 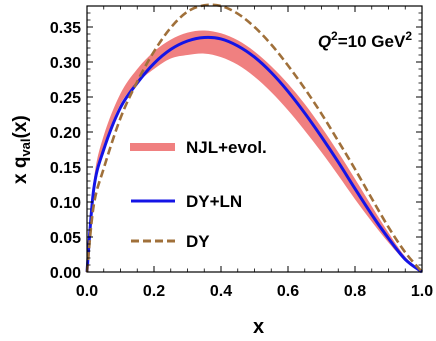 What do you see at coordinates (87, 291) in the screenshot?
I see `x-tick-label: 0.0` at bounding box center [87, 291].